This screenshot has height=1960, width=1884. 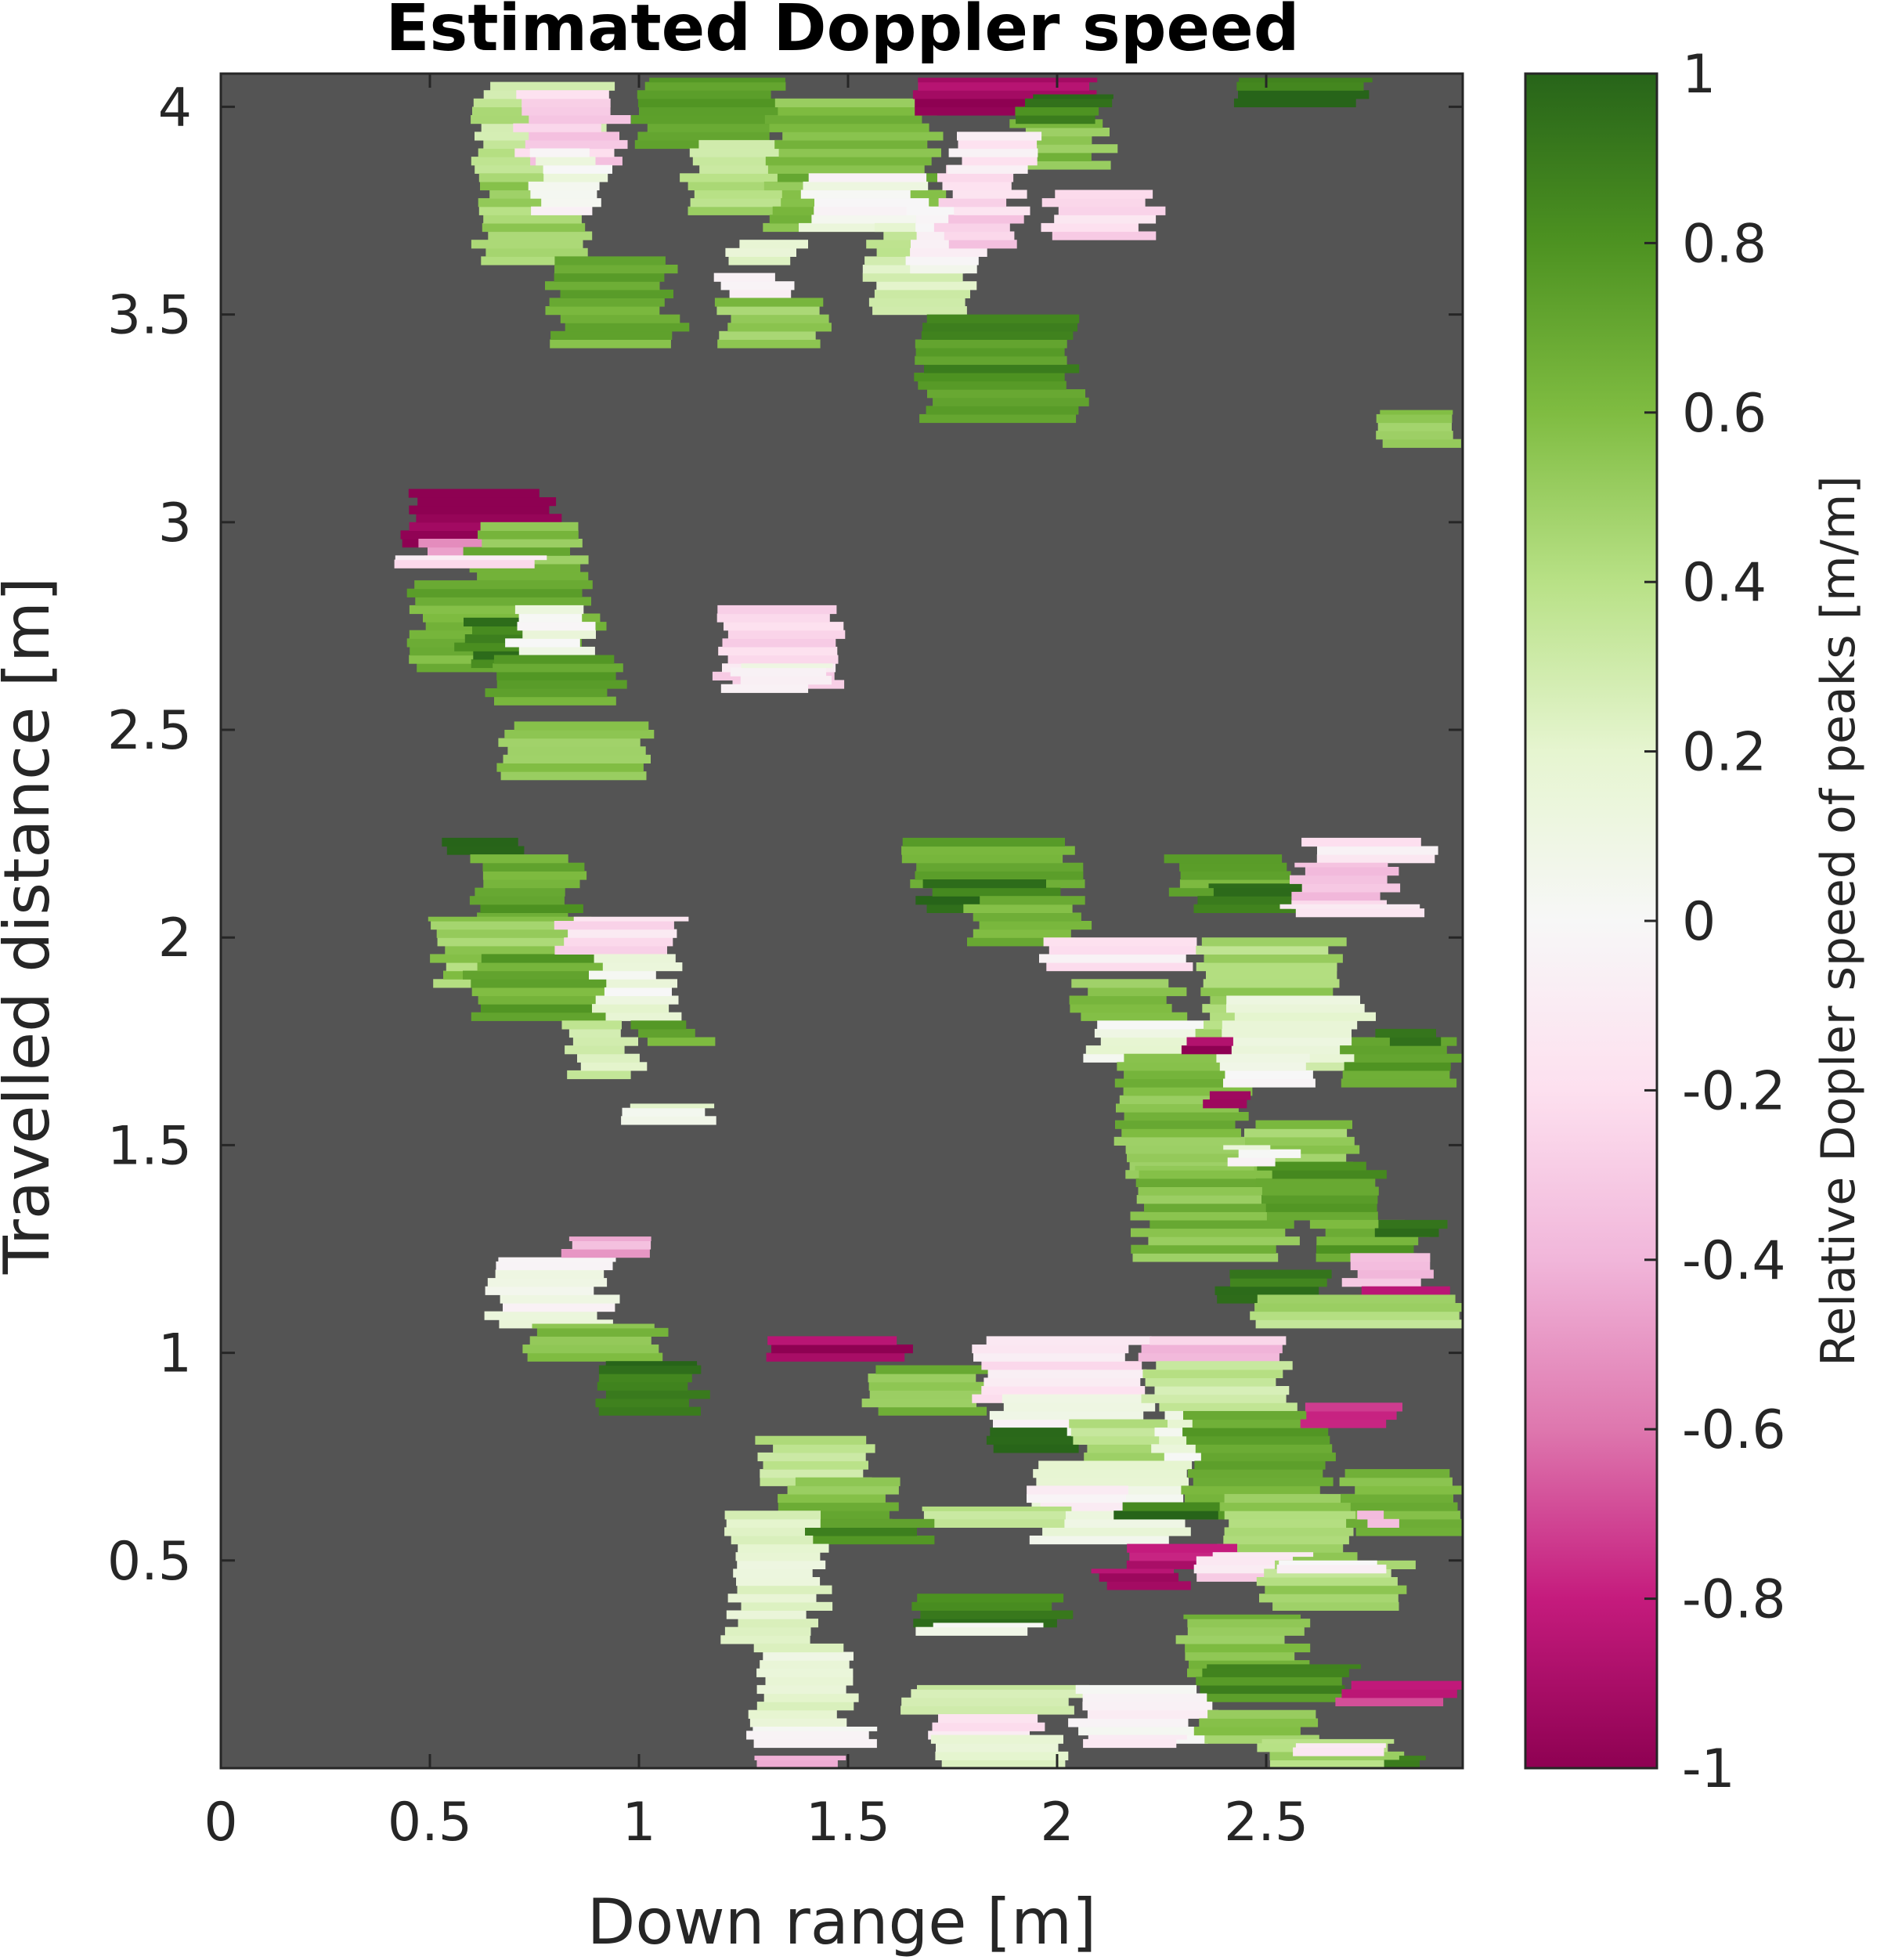 What do you see at coordinates (149, 1146) in the screenshot?
I see `y-tick-label: 1.5` at bounding box center [149, 1146].